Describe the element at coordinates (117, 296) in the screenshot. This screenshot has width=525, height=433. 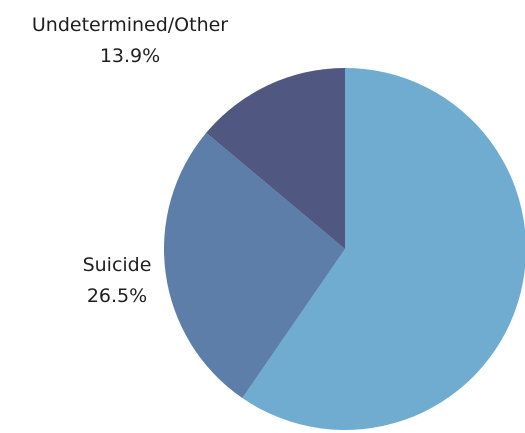
I see `slice-percent-suicide: 26.5%` at that location.